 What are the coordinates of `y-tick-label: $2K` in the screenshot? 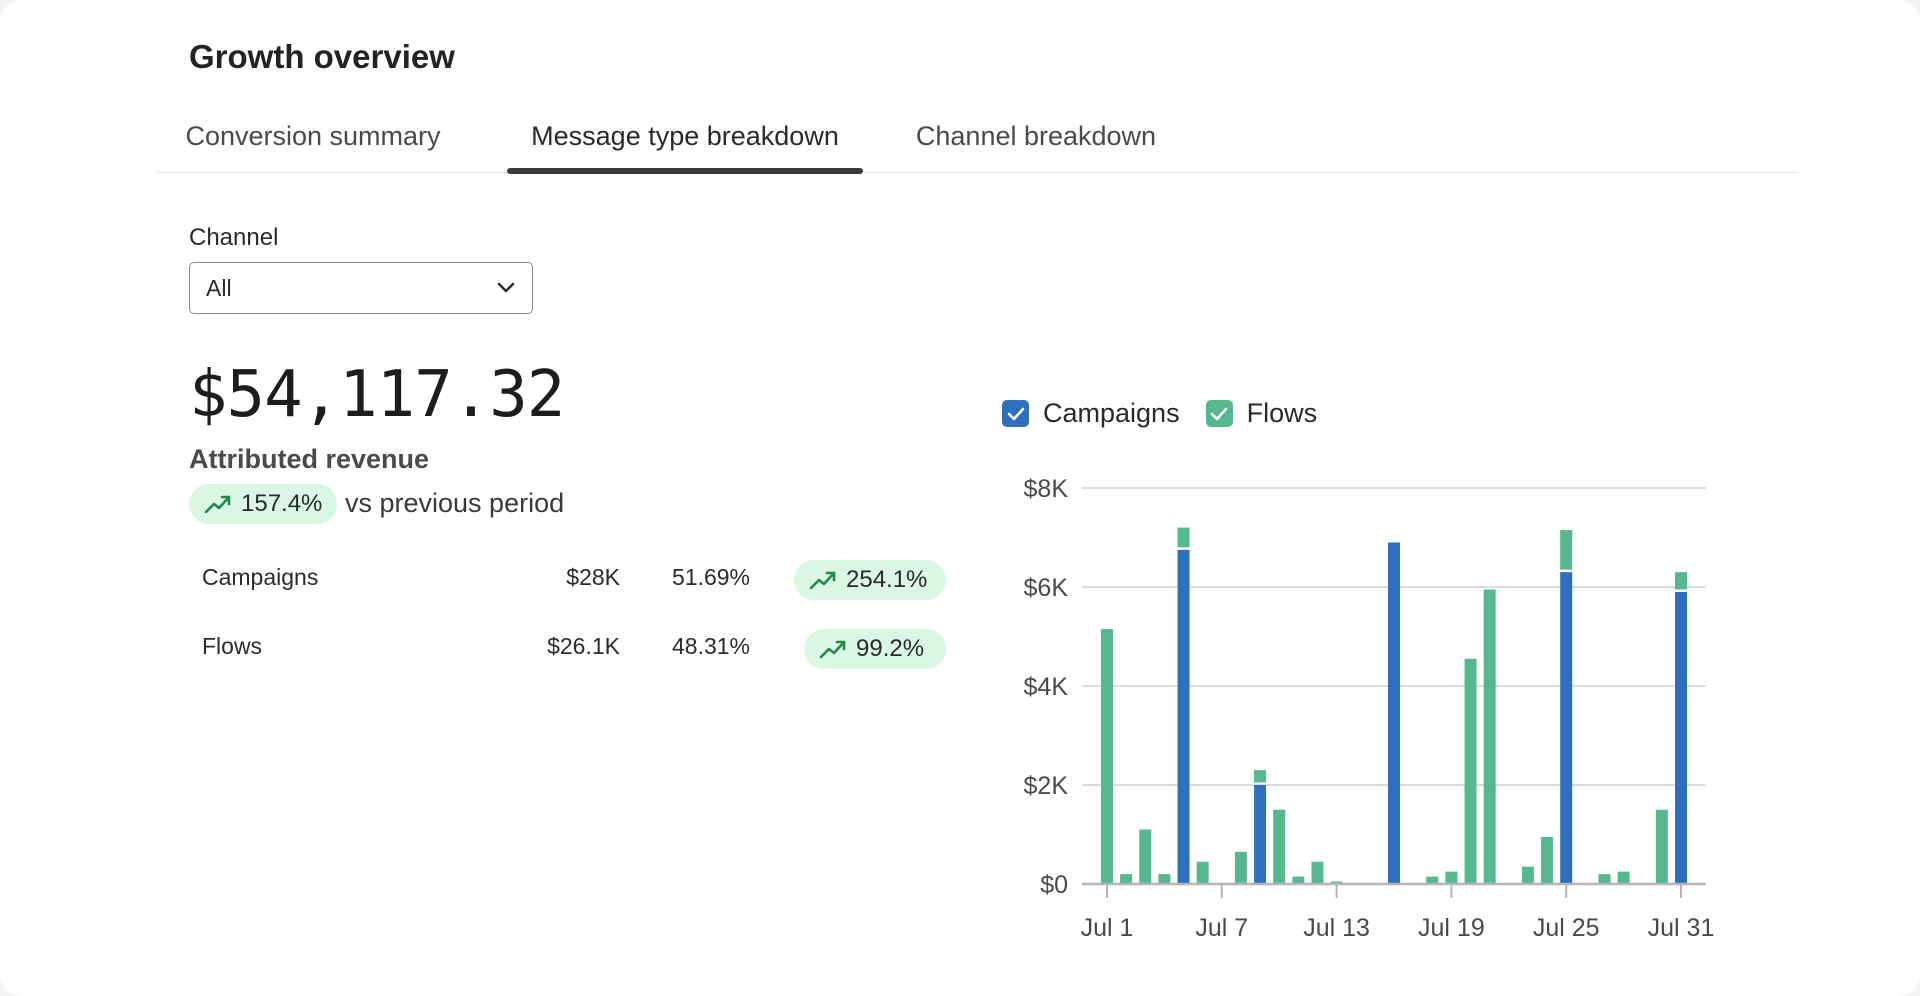 It's located at (1046, 786).